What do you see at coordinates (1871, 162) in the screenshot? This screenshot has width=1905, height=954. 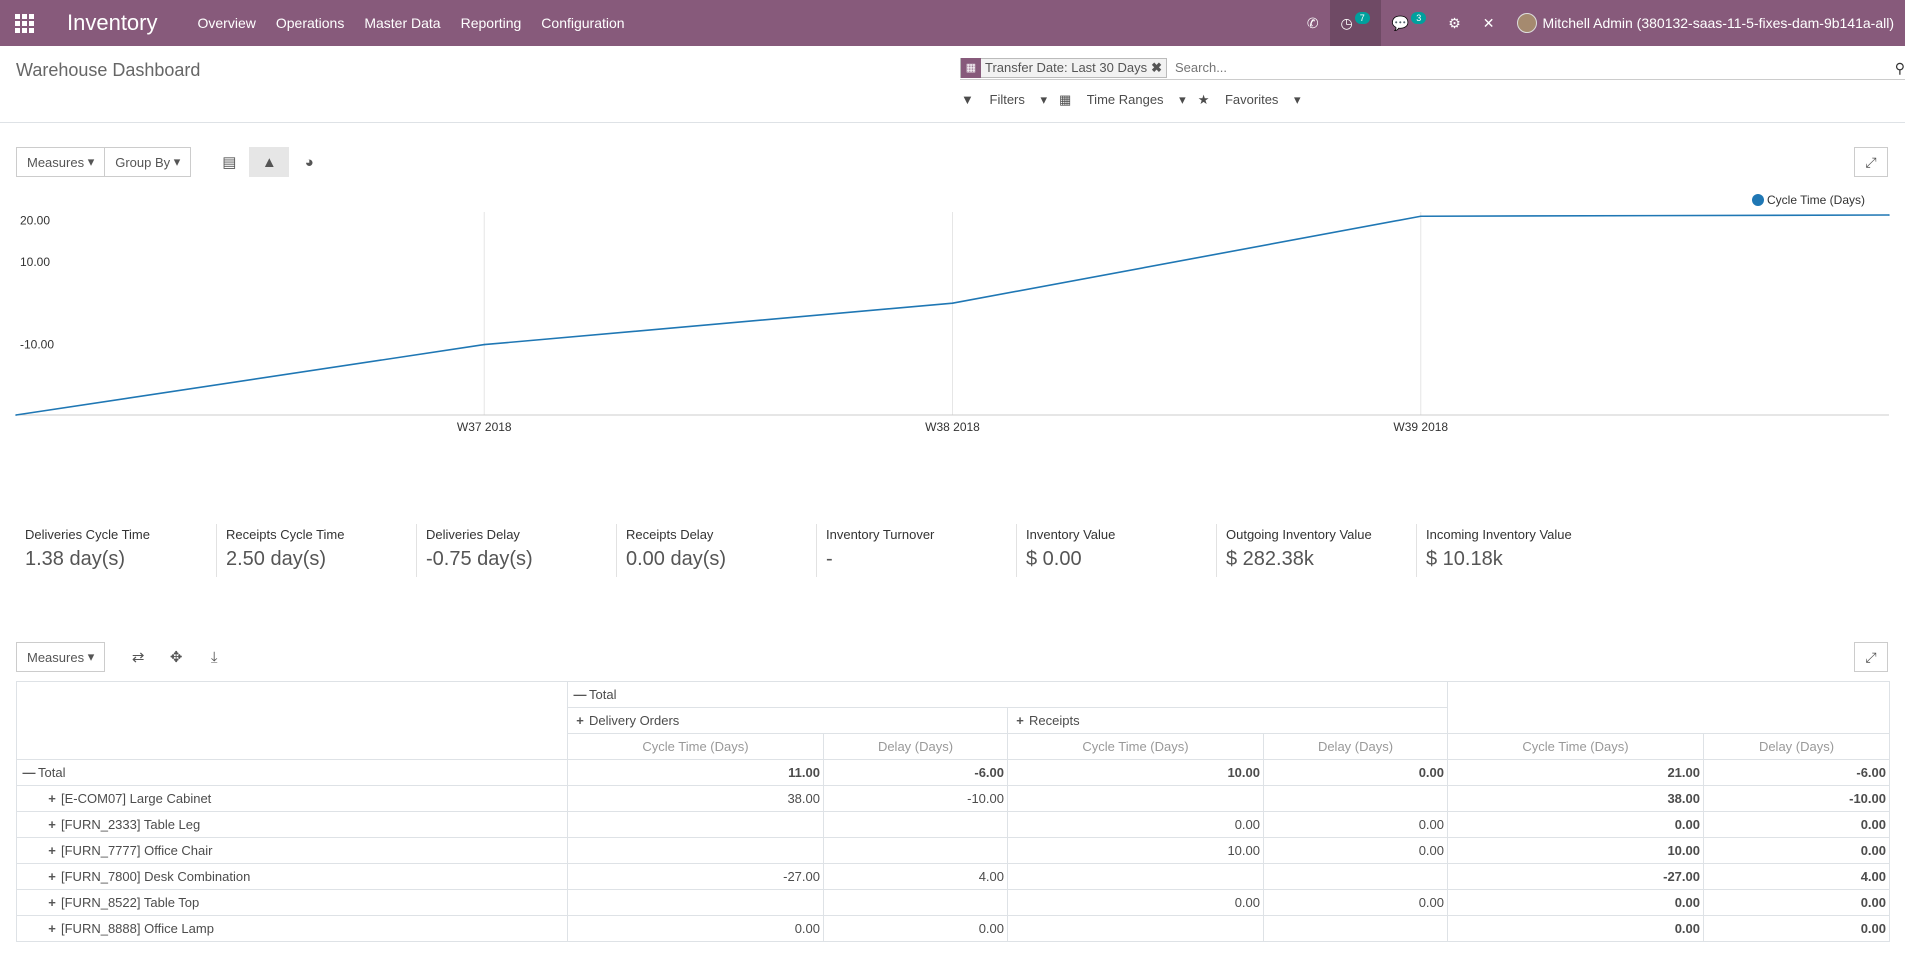 I see `graph-expand-icon: ⤢` at bounding box center [1871, 162].